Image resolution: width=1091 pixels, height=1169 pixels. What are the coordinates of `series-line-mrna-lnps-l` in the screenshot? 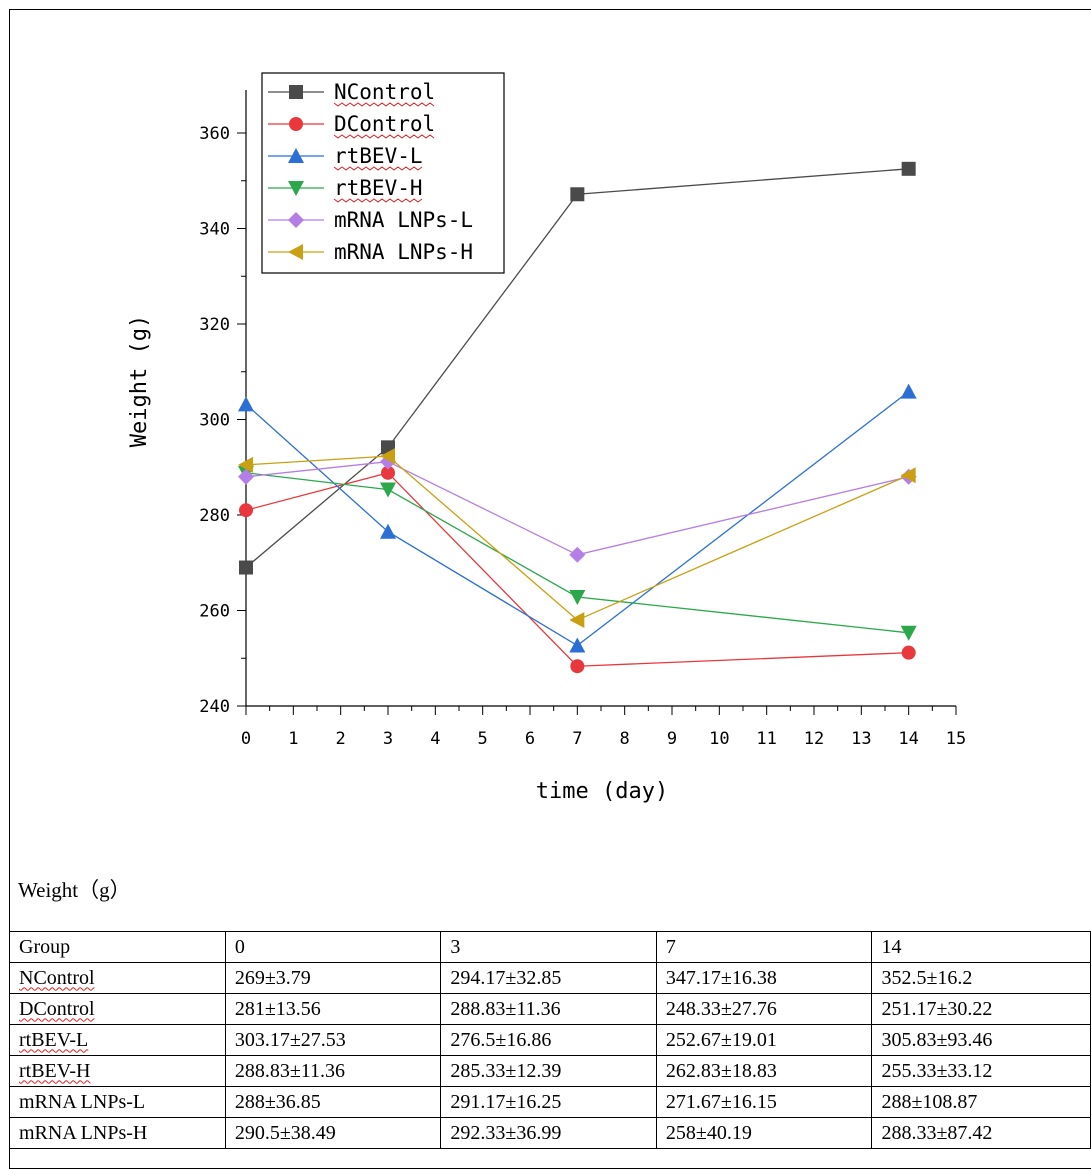 It's located at (577, 508).